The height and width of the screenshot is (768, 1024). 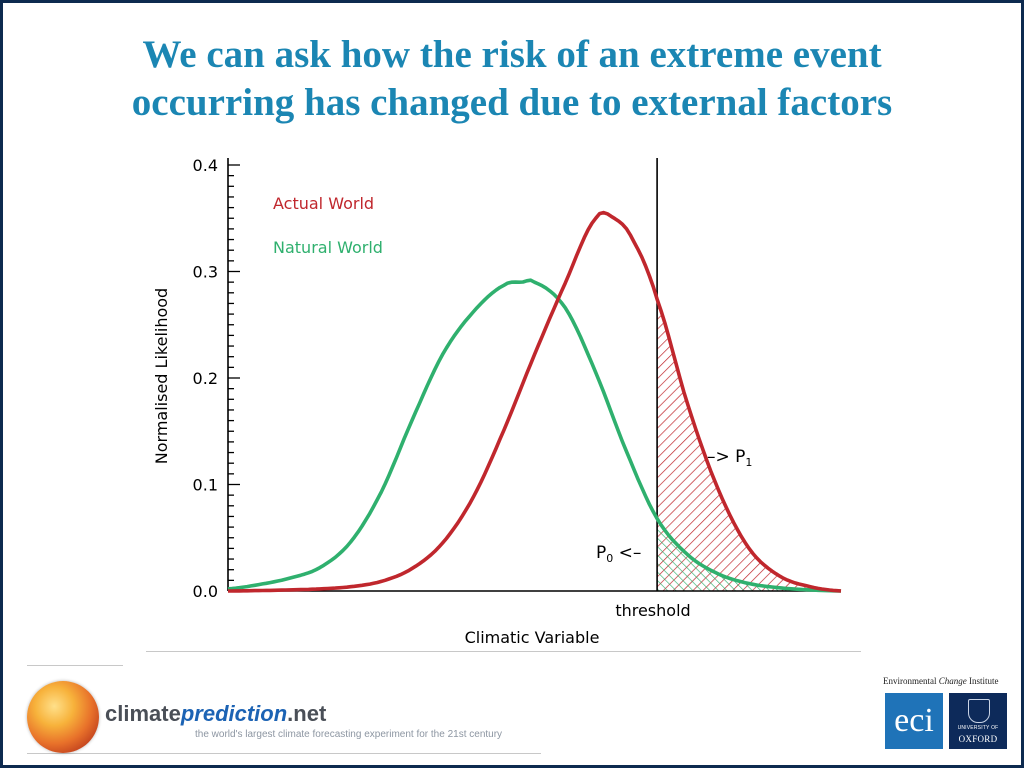 What do you see at coordinates (328, 247) in the screenshot?
I see `legend-natural-world: Natural World` at bounding box center [328, 247].